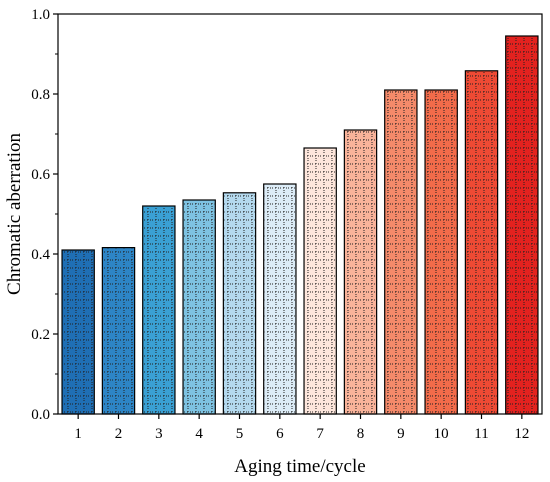 Image resolution: width=550 pixels, height=482 pixels. Describe the element at coordinates (280, 434) in the screenshot. I see `x-tick-label-6: 6` at that location.